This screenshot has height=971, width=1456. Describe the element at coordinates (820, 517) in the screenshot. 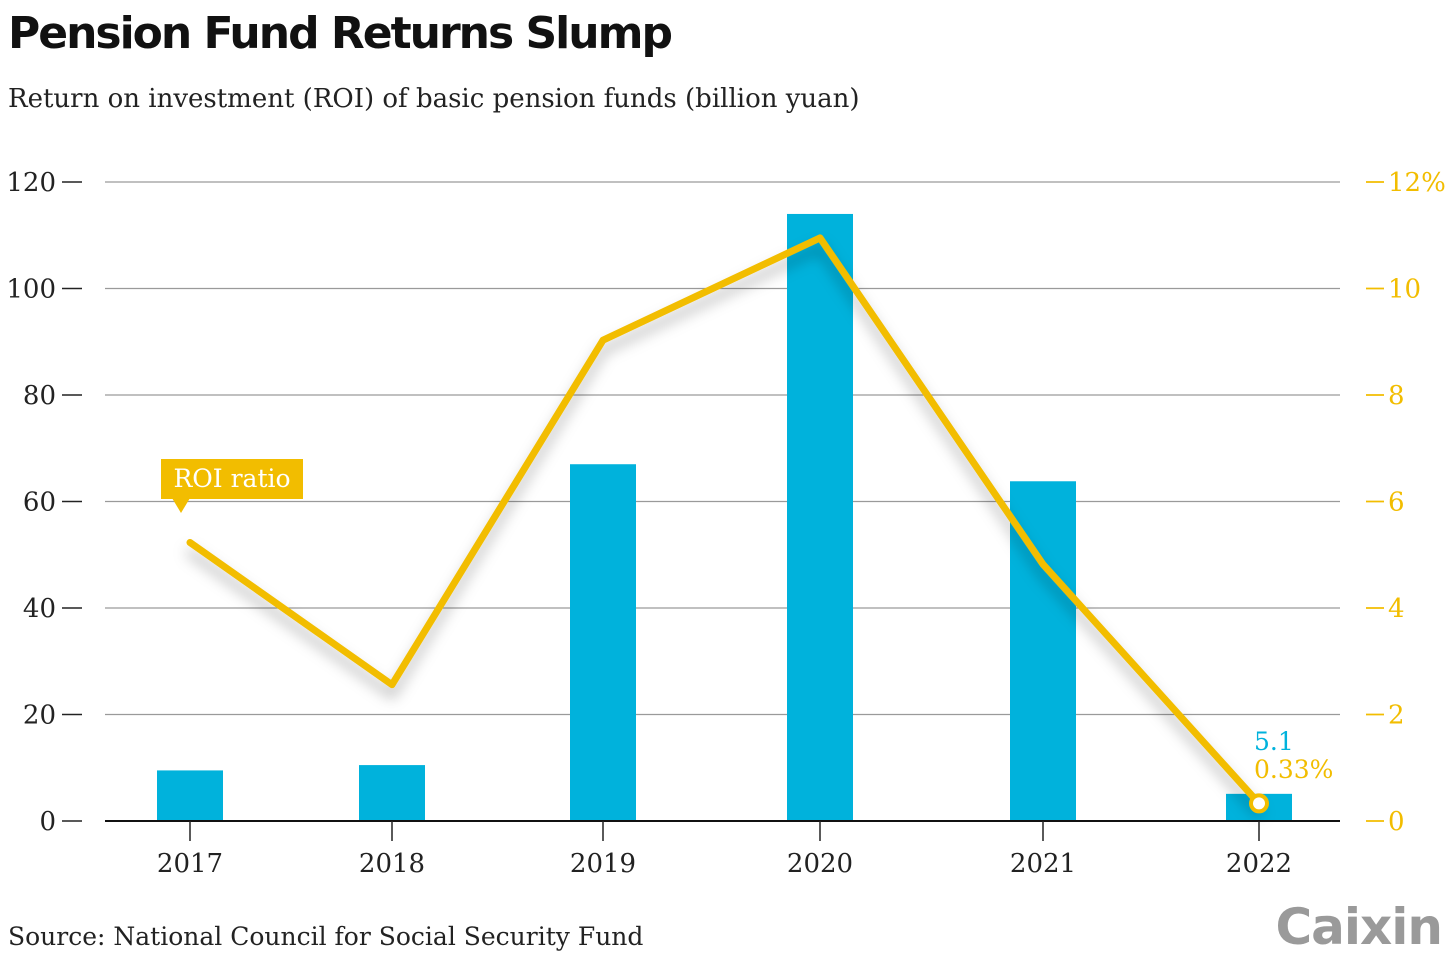

I see `bar-2020` at that location.